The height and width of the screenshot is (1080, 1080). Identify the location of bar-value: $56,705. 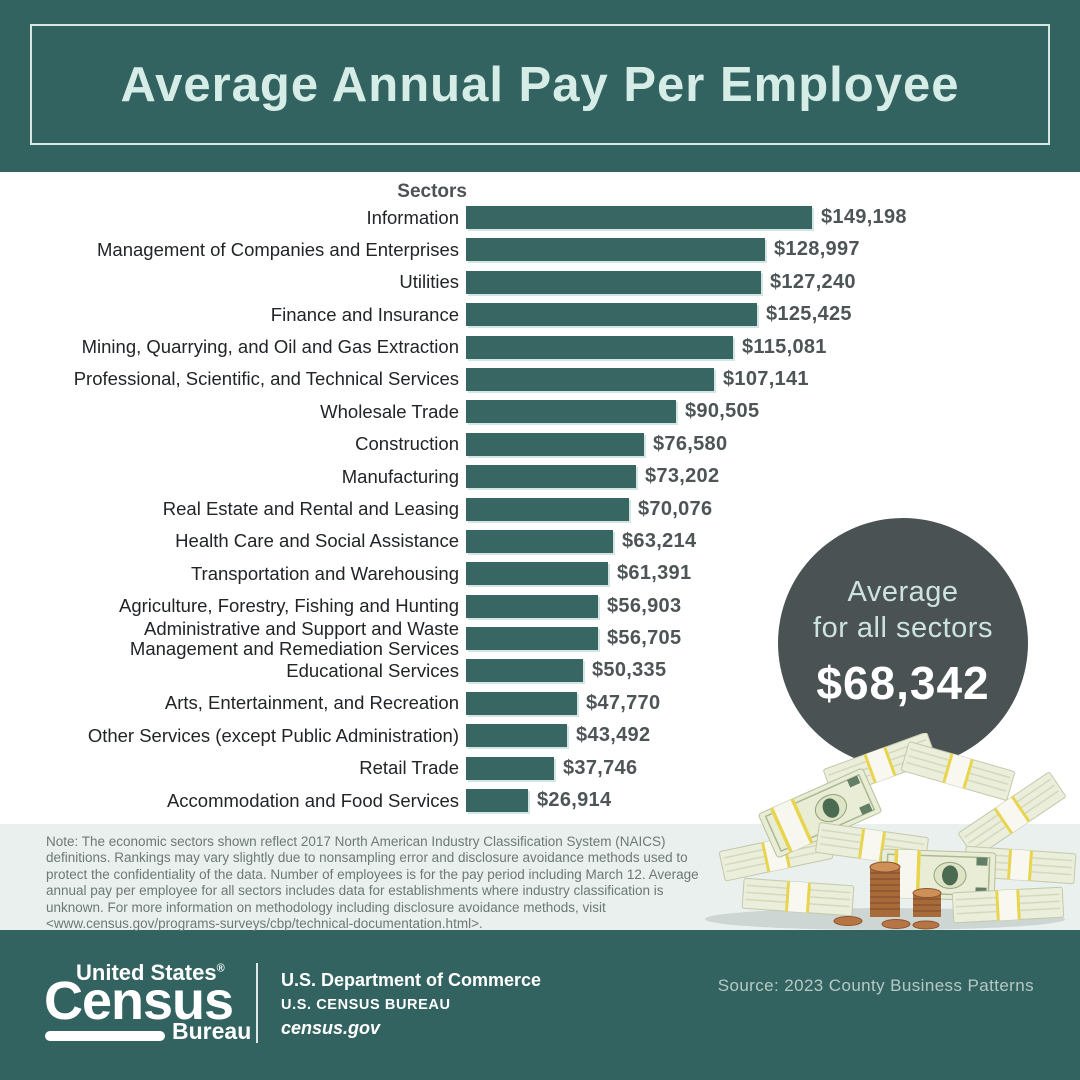
(644, 638).